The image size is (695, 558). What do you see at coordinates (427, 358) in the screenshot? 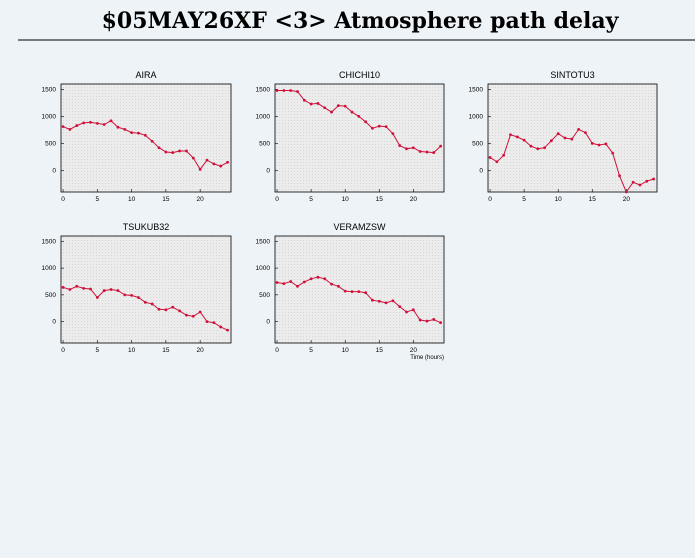
I see `x-axis-label: Time (hours)` at bounding box center [427, 358].